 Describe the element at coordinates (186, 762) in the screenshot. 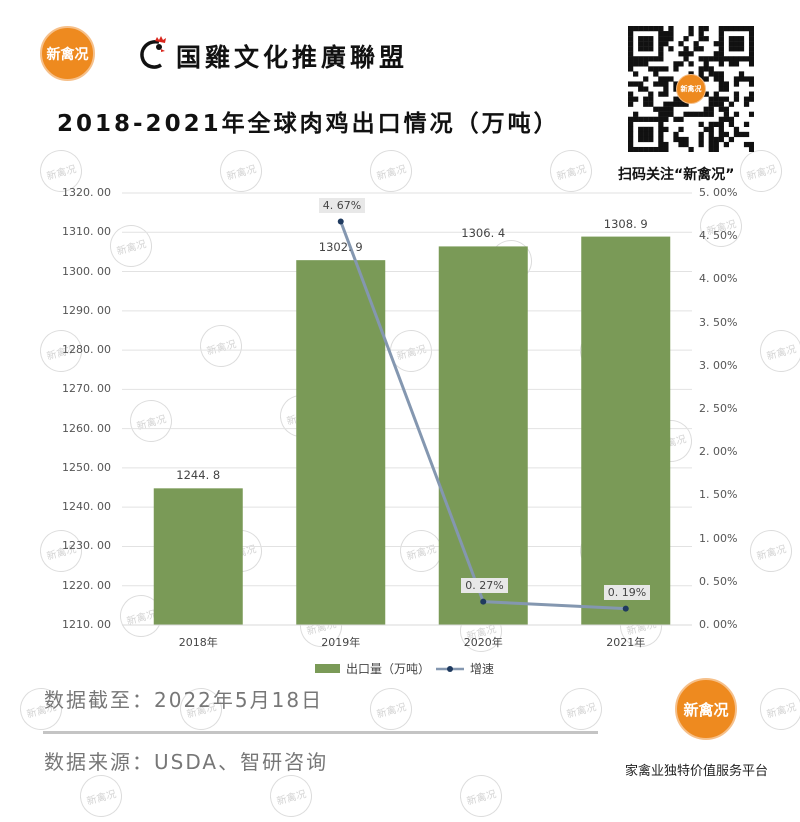

I see `data-source: 数据来源：USDA、智研咨询` at that location.